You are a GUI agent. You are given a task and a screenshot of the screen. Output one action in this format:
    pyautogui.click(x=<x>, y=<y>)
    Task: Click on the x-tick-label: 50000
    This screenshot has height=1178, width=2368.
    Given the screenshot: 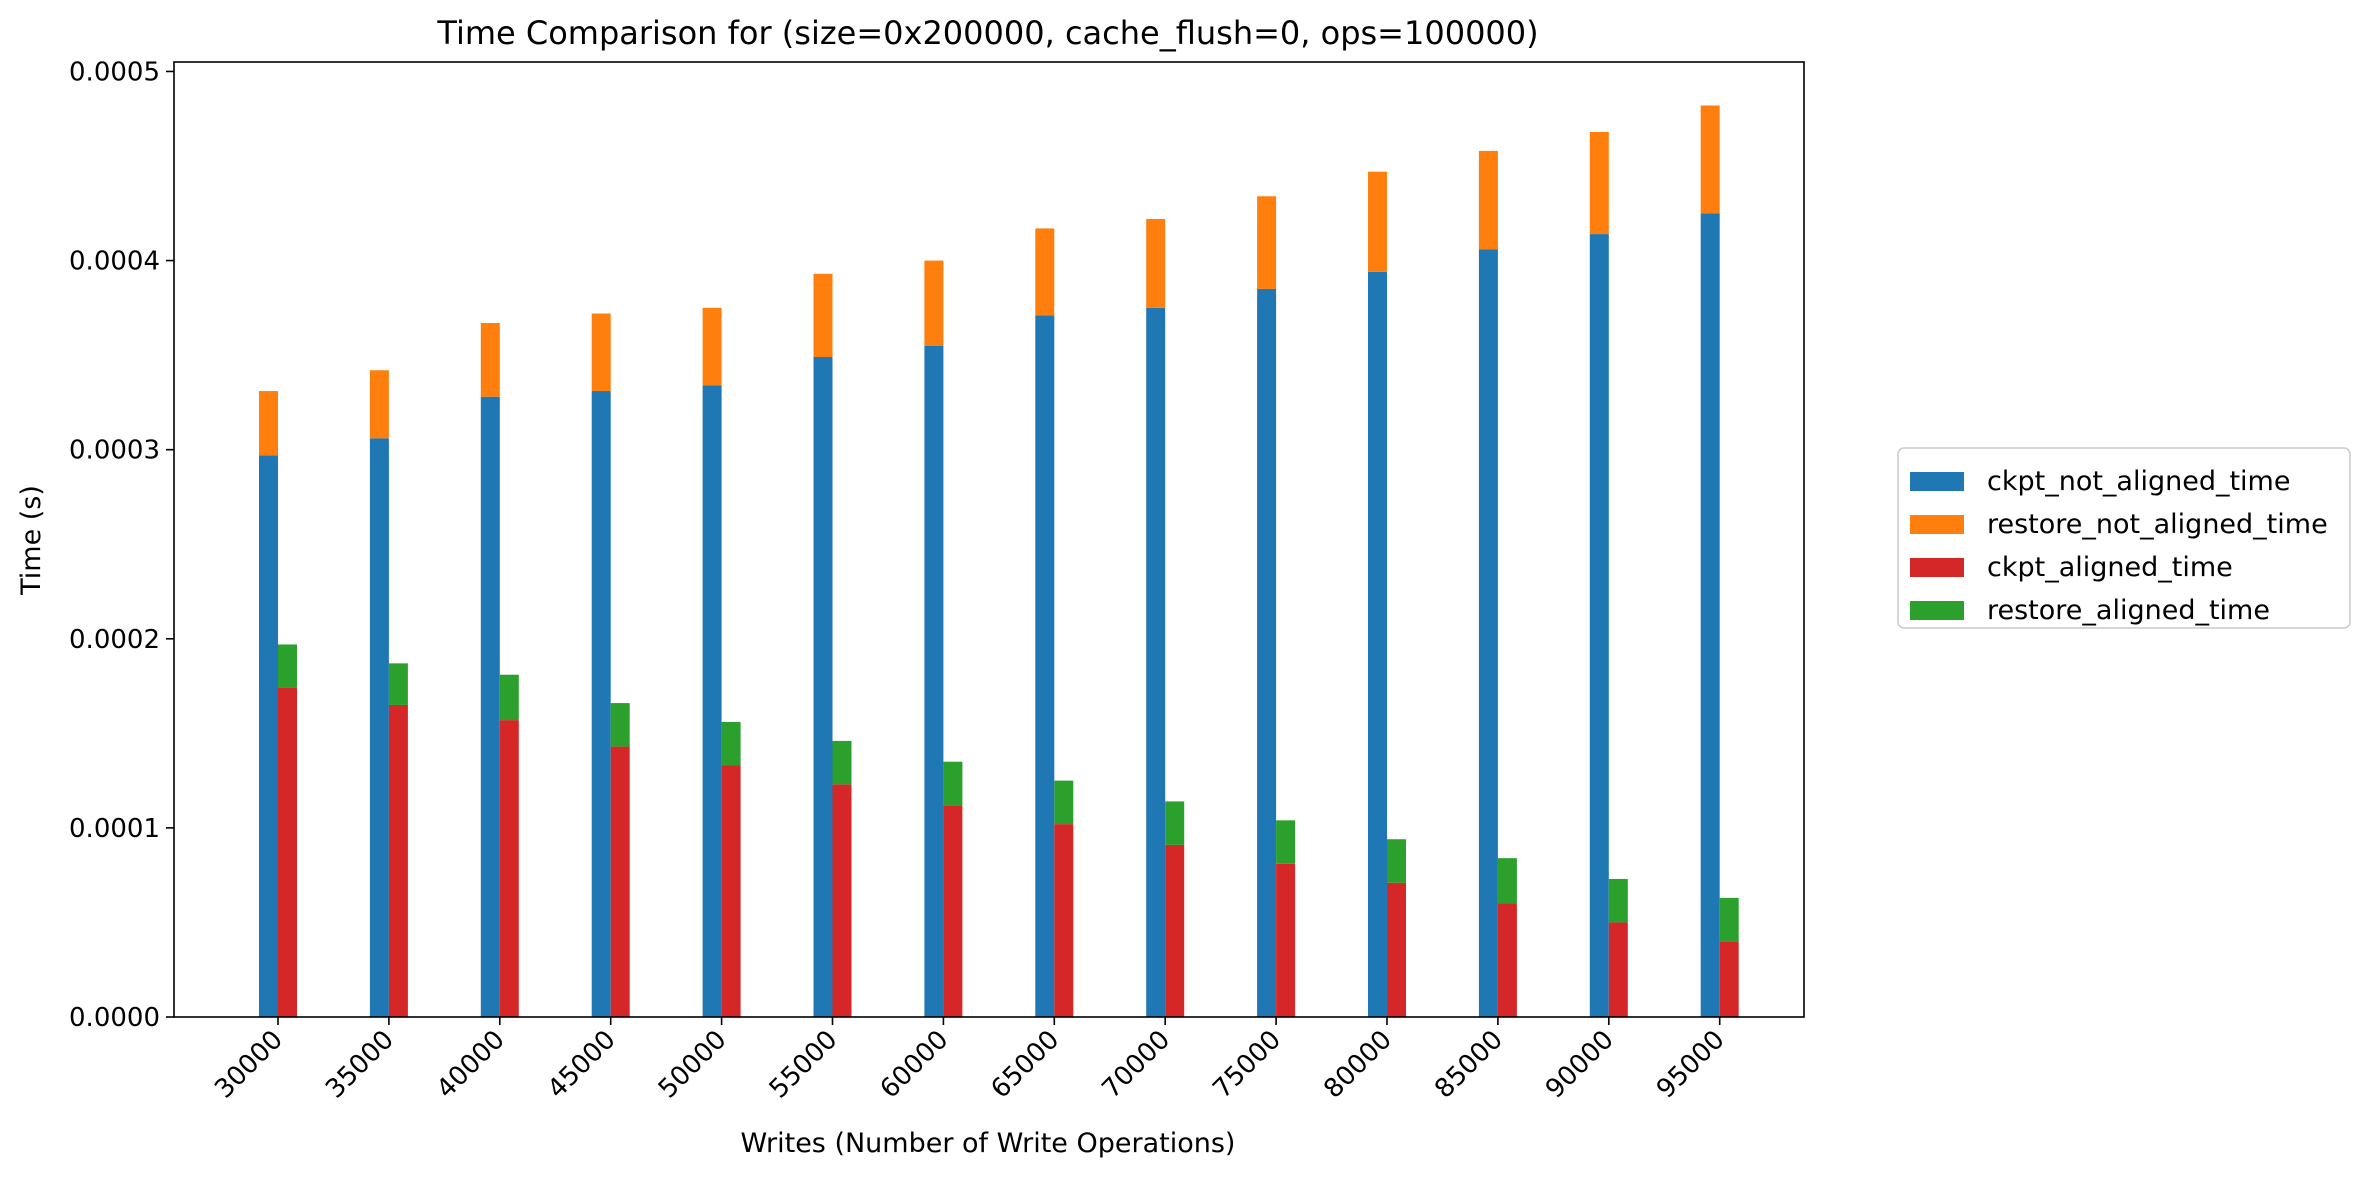 What is the action you would take?
    pyautogui.click(x=693, y=1065)
    